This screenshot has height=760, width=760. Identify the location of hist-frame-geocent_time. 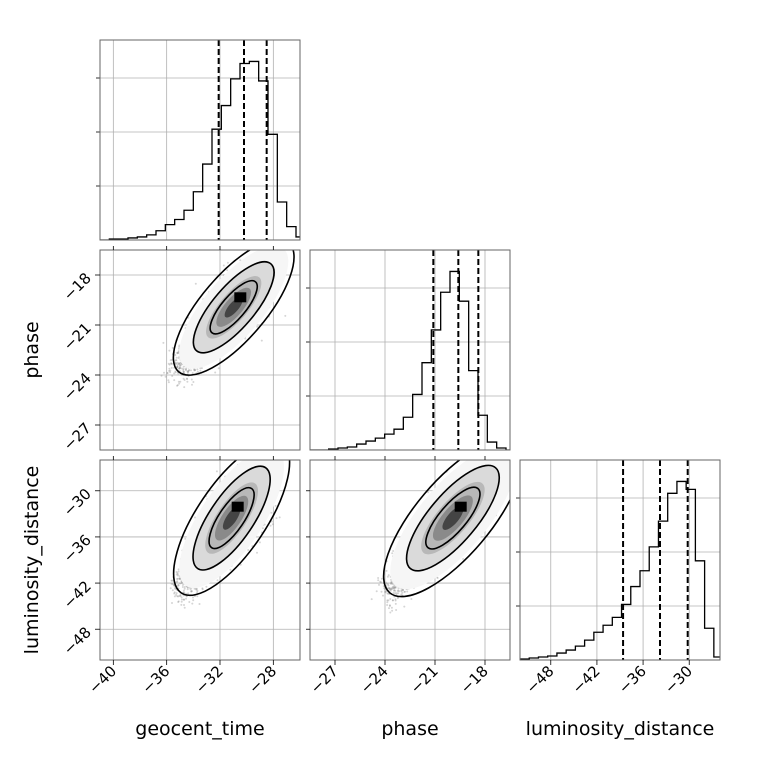
(200, 140).